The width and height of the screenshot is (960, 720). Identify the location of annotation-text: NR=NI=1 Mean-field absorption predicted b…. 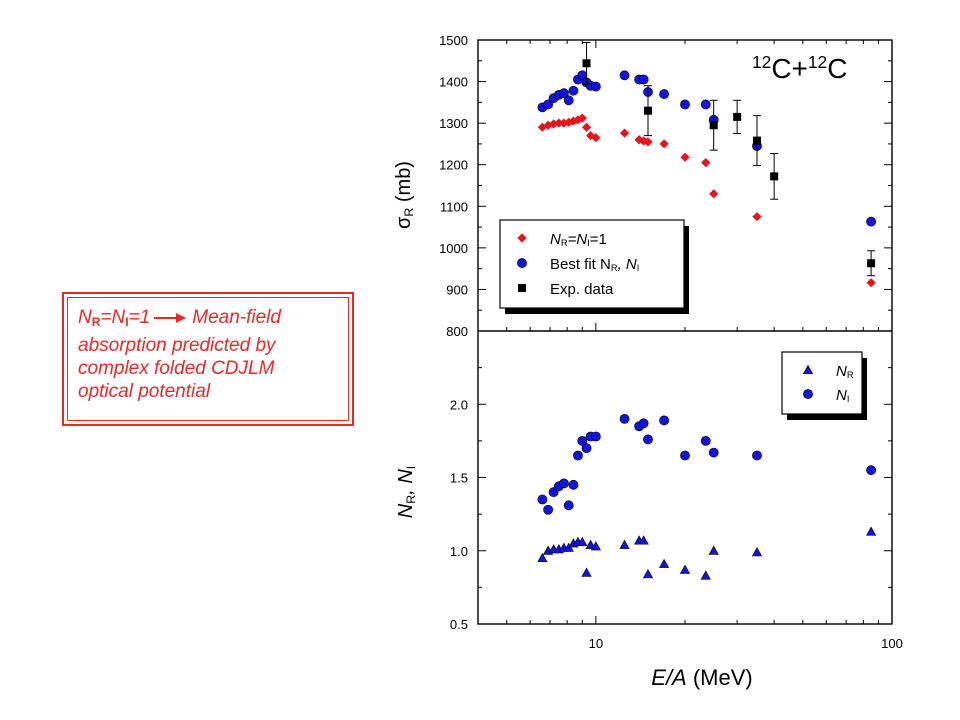
(179, 354).